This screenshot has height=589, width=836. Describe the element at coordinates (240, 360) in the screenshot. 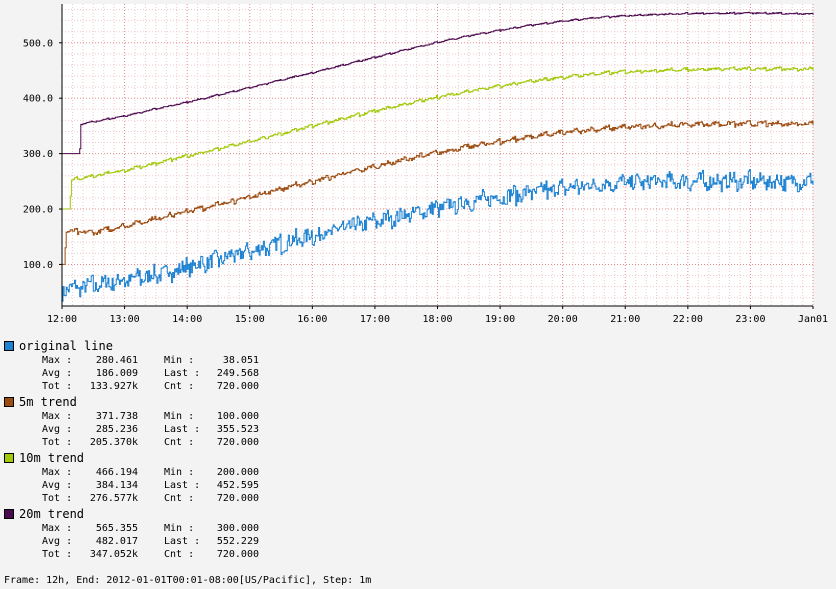

I see `stat-min: 38.051` at that location.